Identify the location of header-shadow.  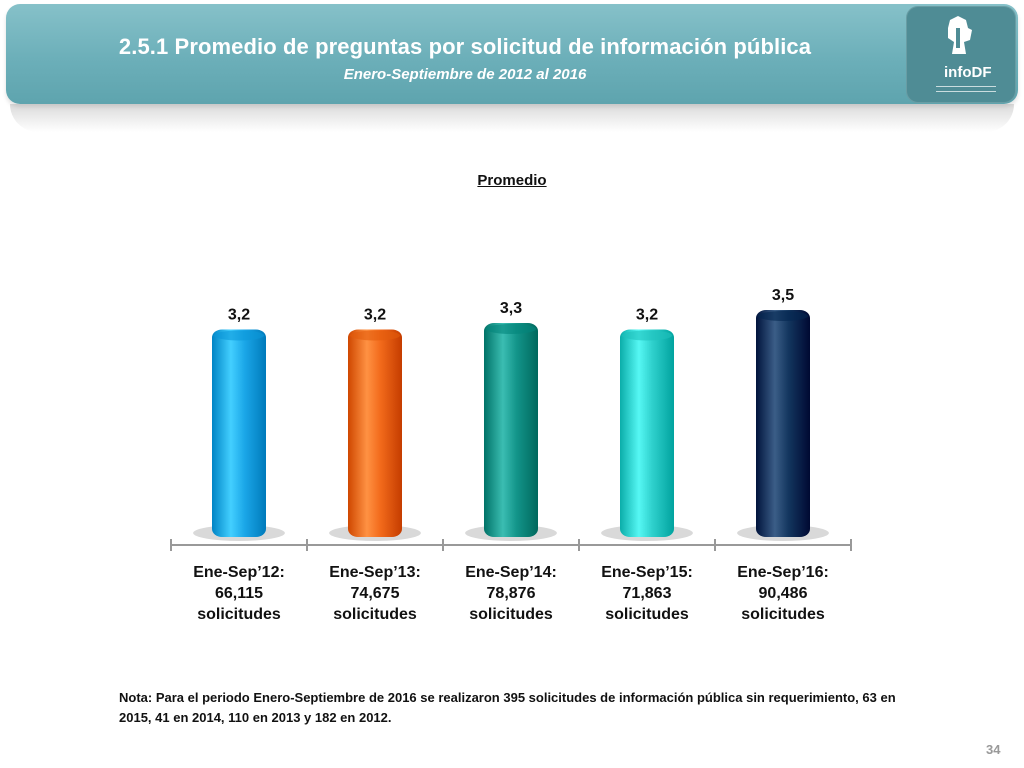
(512, 118).